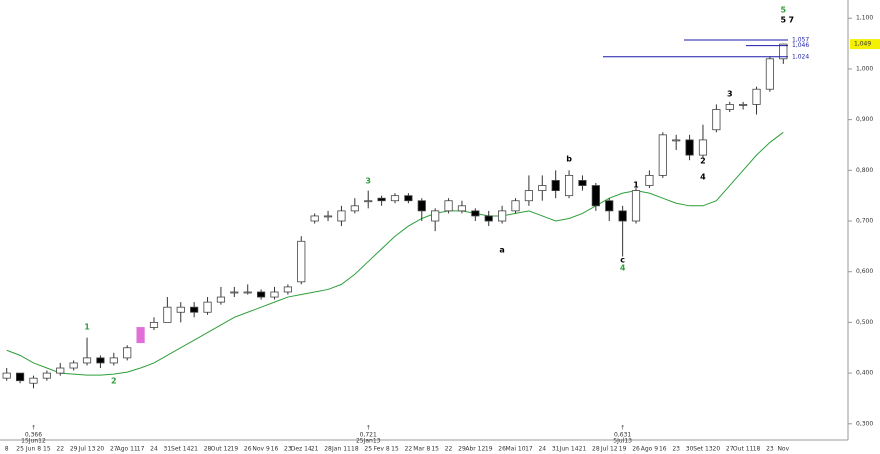  What do you see at coordinates (864, 423) in the screenshot?
I see `y-tick-label: 0,300` at bounding box center [864, 423].